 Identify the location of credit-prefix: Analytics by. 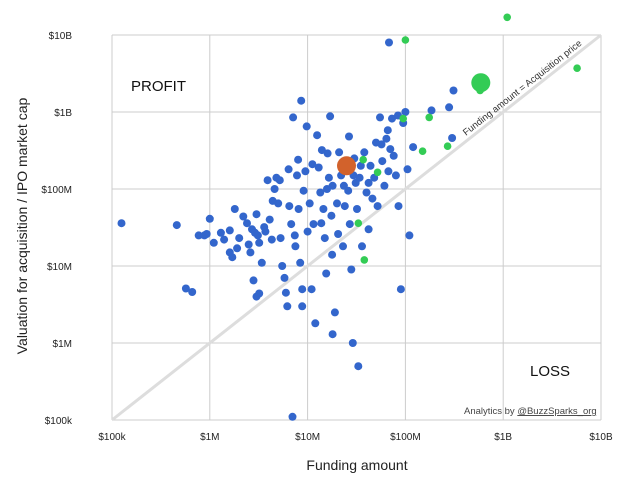
(490, 411).